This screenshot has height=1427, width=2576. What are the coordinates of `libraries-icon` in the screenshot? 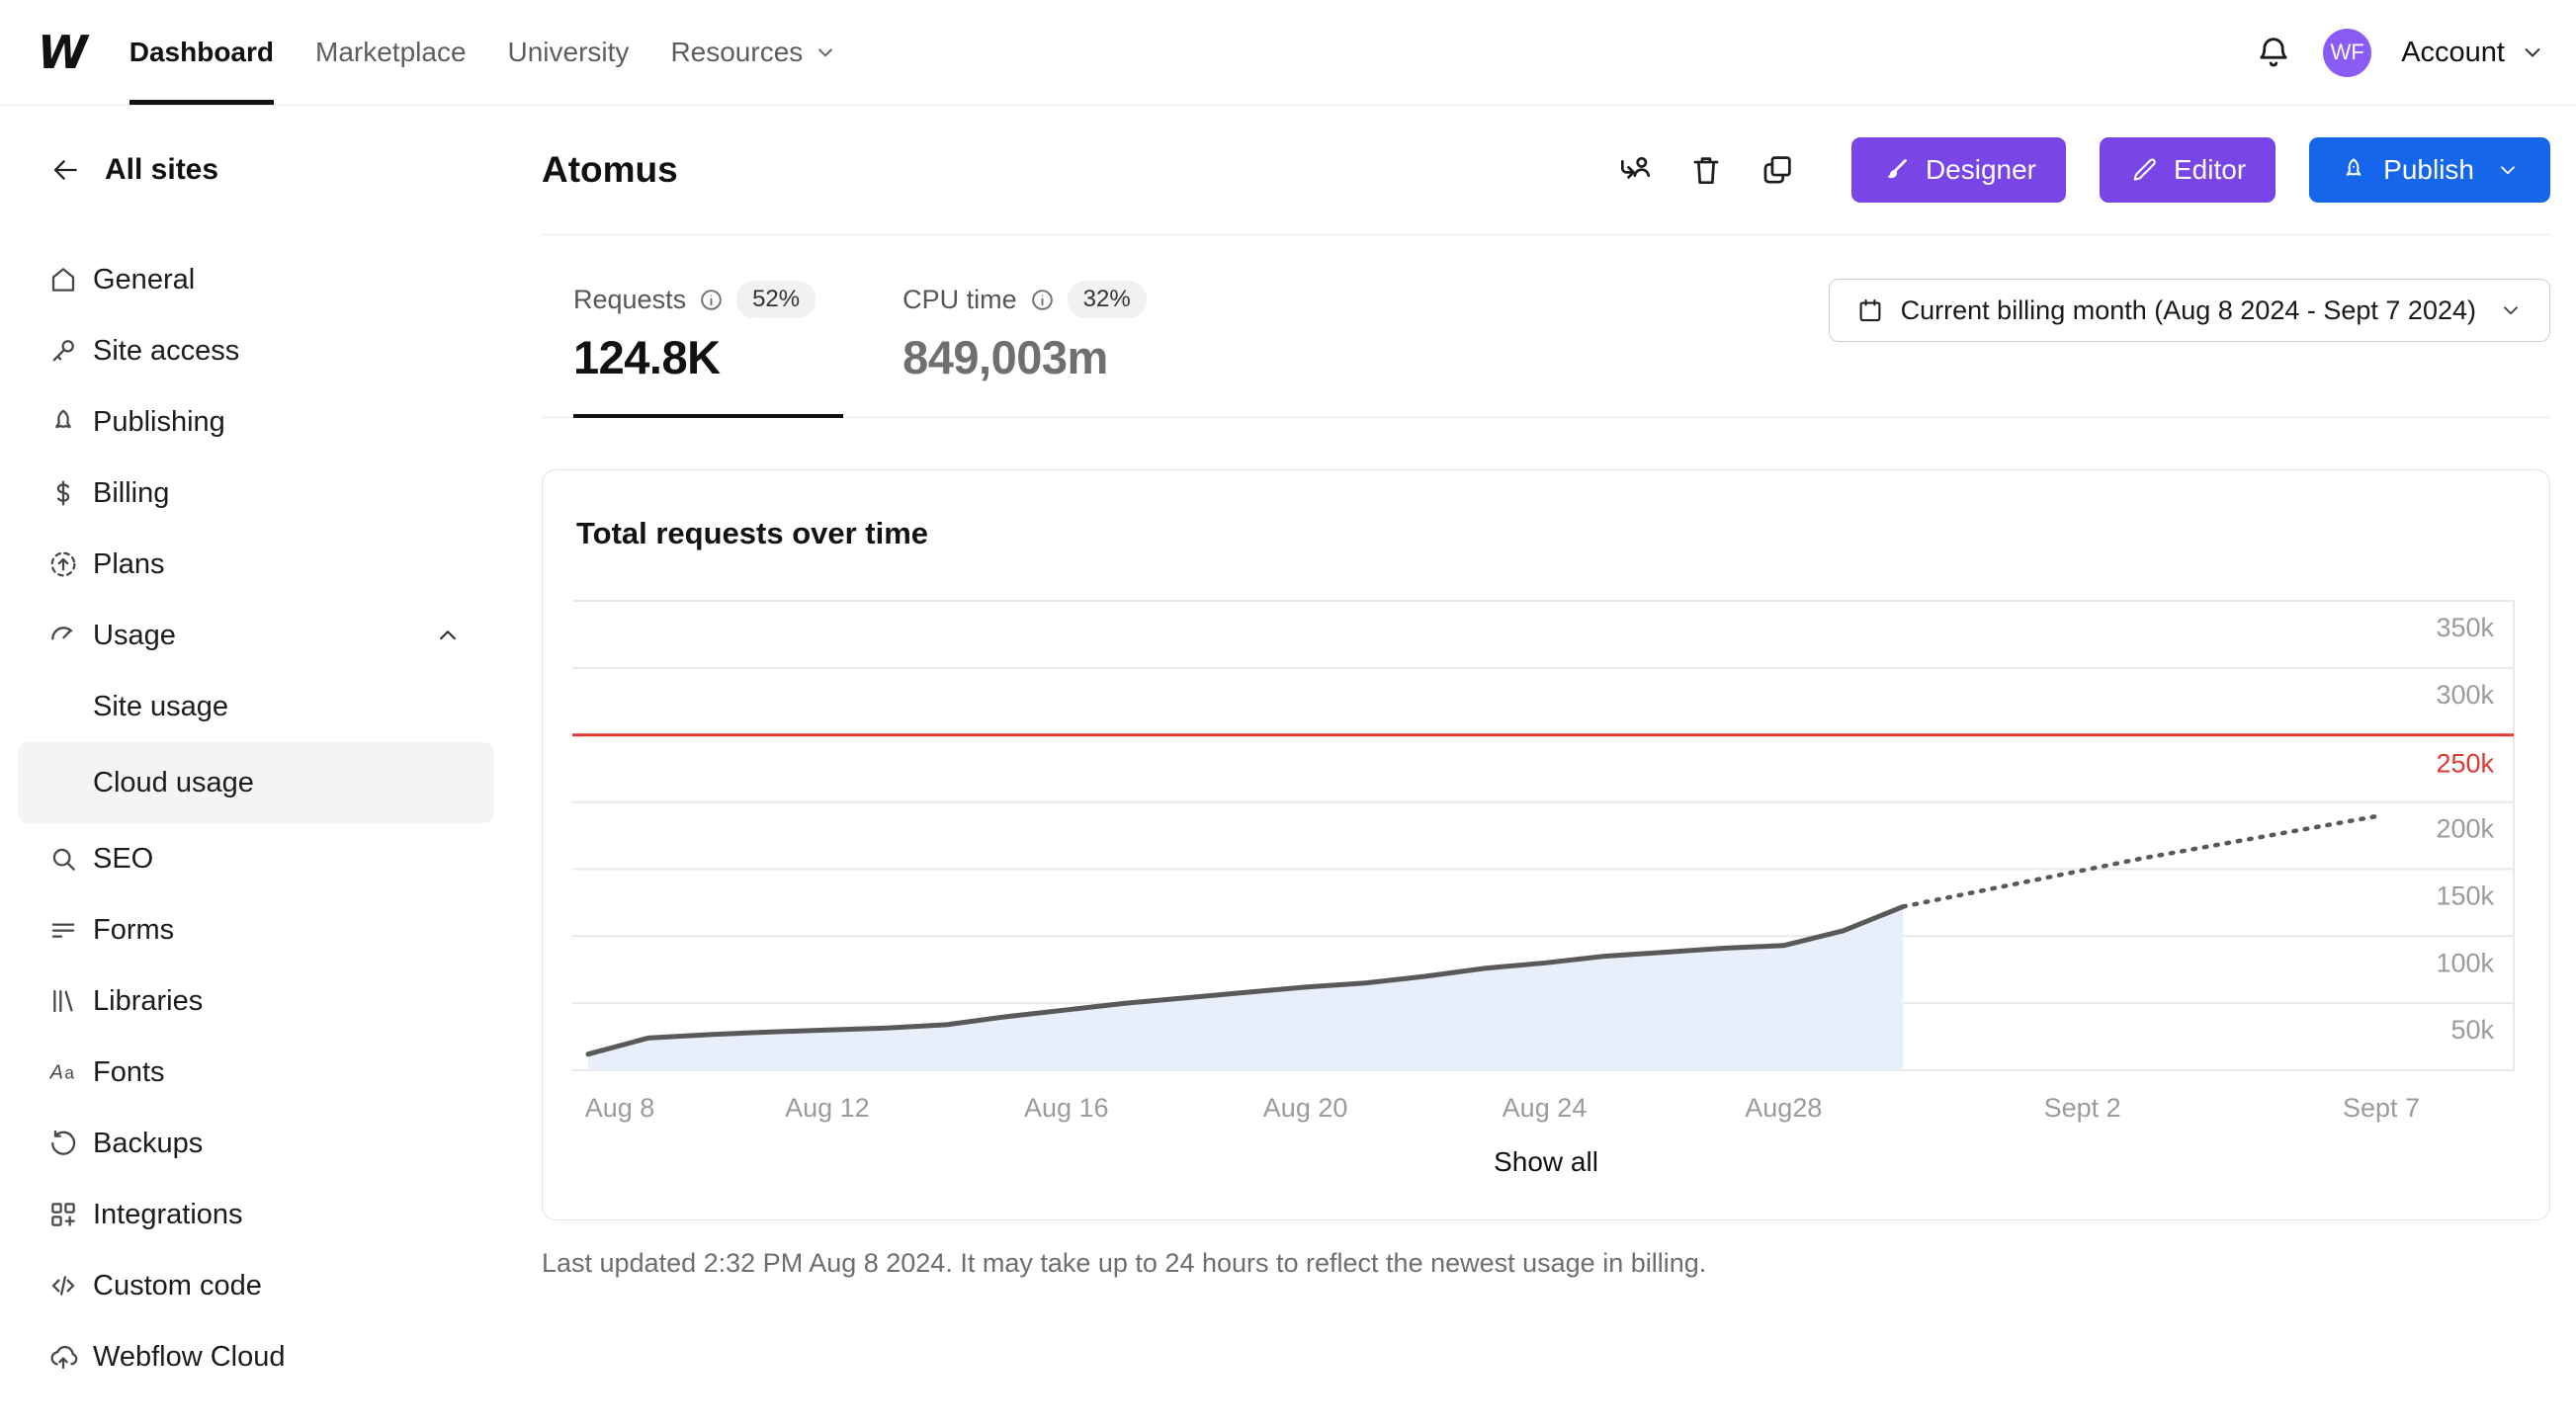 It's located at (63, 1001).